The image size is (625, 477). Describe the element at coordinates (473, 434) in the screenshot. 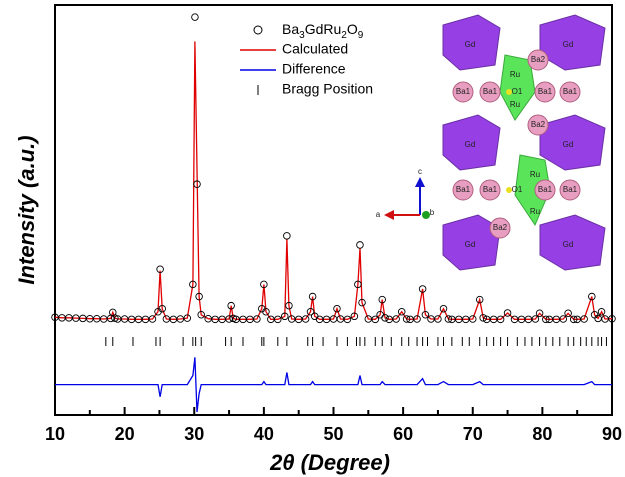

I see `x-tick-label: 70` at that location.